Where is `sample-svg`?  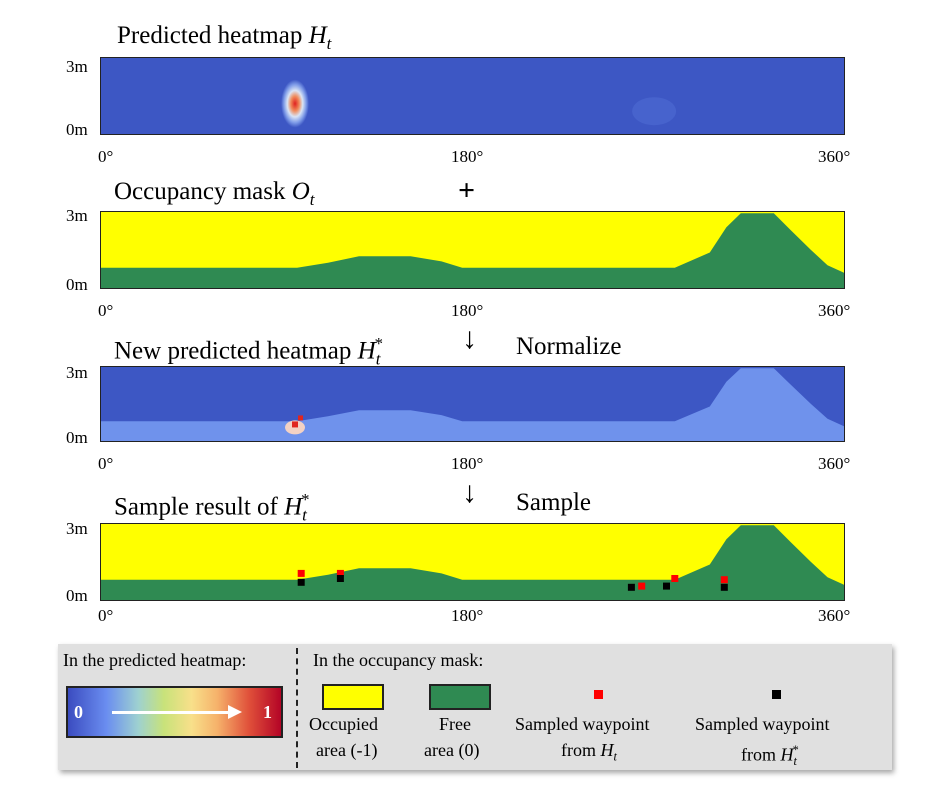
sample-svg is located at coordinates (472, 562).